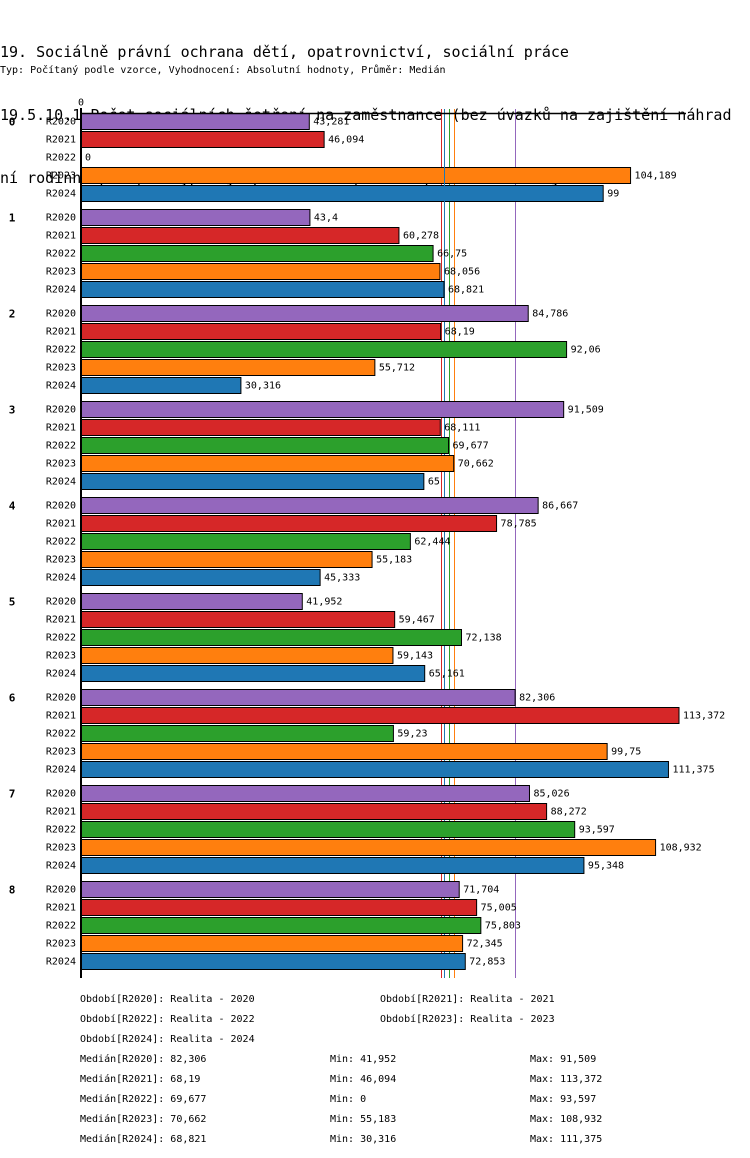  What do you see at coordinates (412, 734) in the screenshot?
I see `value-label: 59,23` at bounding box center [412, 734].